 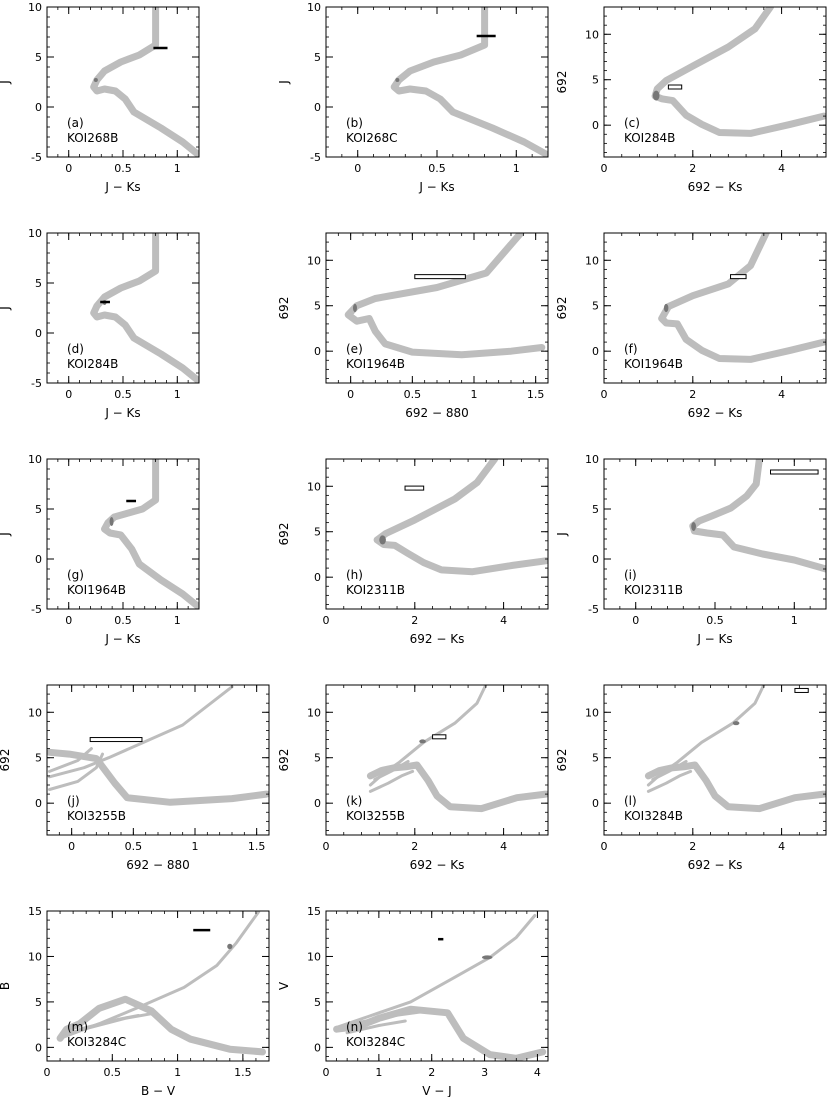 What do you see at coordinates (630, 801) in the screenshot?
I see `panel-letter: (l)` at bounding box center [630, 801].